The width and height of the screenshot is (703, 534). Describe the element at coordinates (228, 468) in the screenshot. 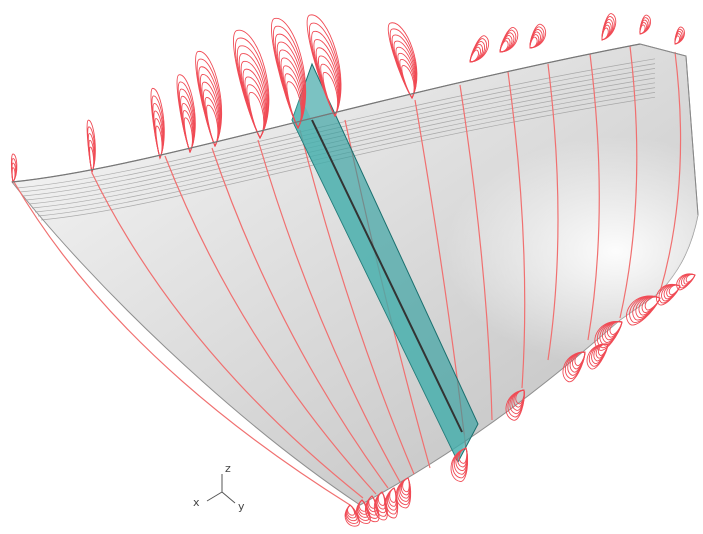

I see `triad-z-label: z` at that location.